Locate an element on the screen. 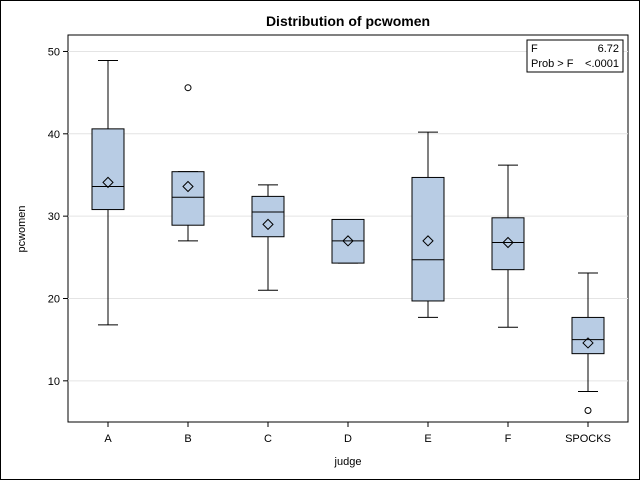 The height and width of the screenshot is (480, 640). box-e is located at coordinates (428, 224).